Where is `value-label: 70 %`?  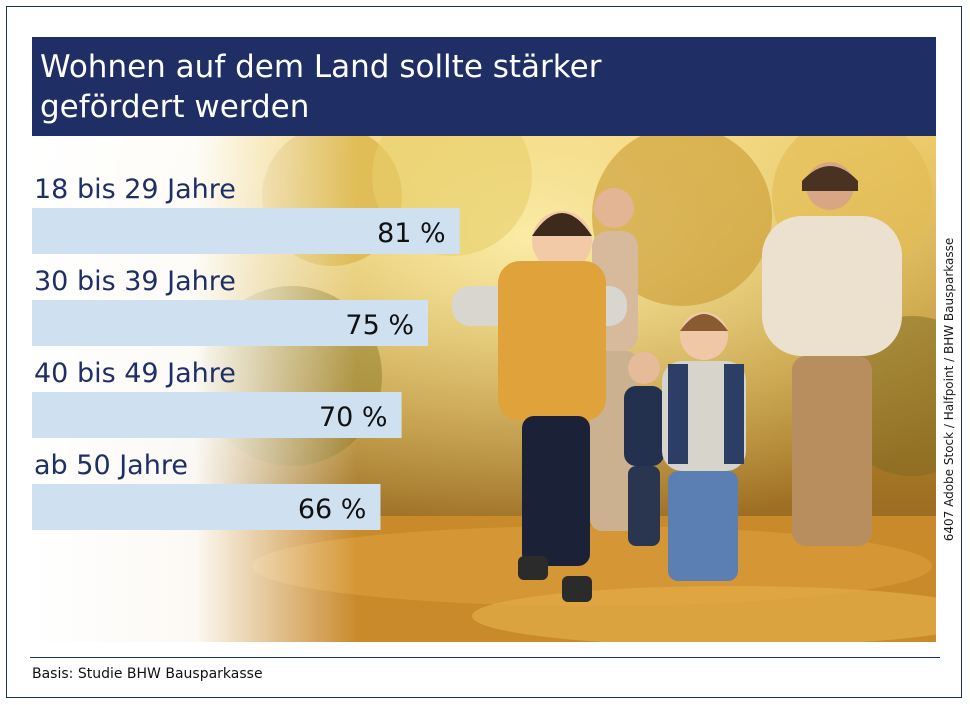
value-label: 70 % is located at coordinates (353, 417).